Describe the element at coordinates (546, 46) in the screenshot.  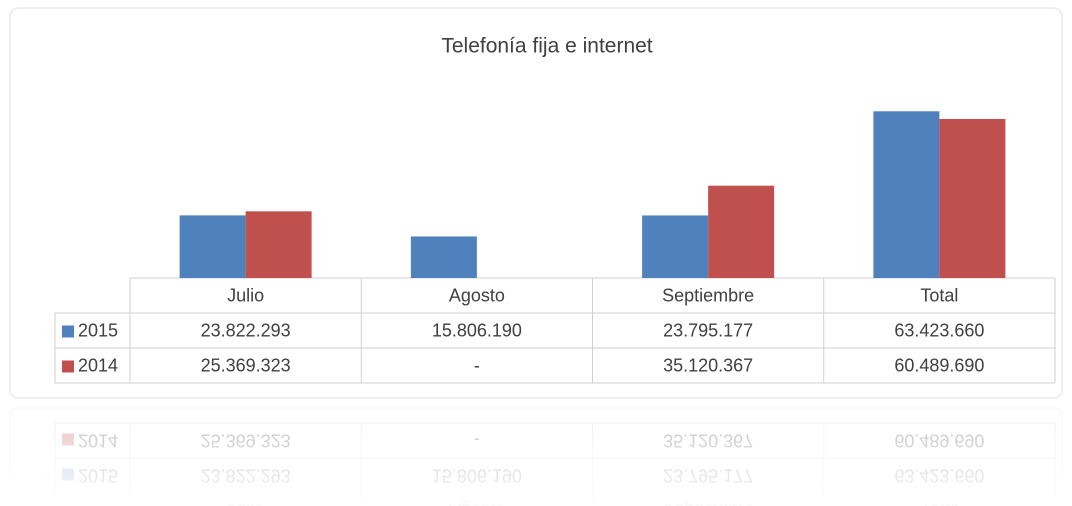
I see `chart-title: Telefonía fija e internet` at that location.